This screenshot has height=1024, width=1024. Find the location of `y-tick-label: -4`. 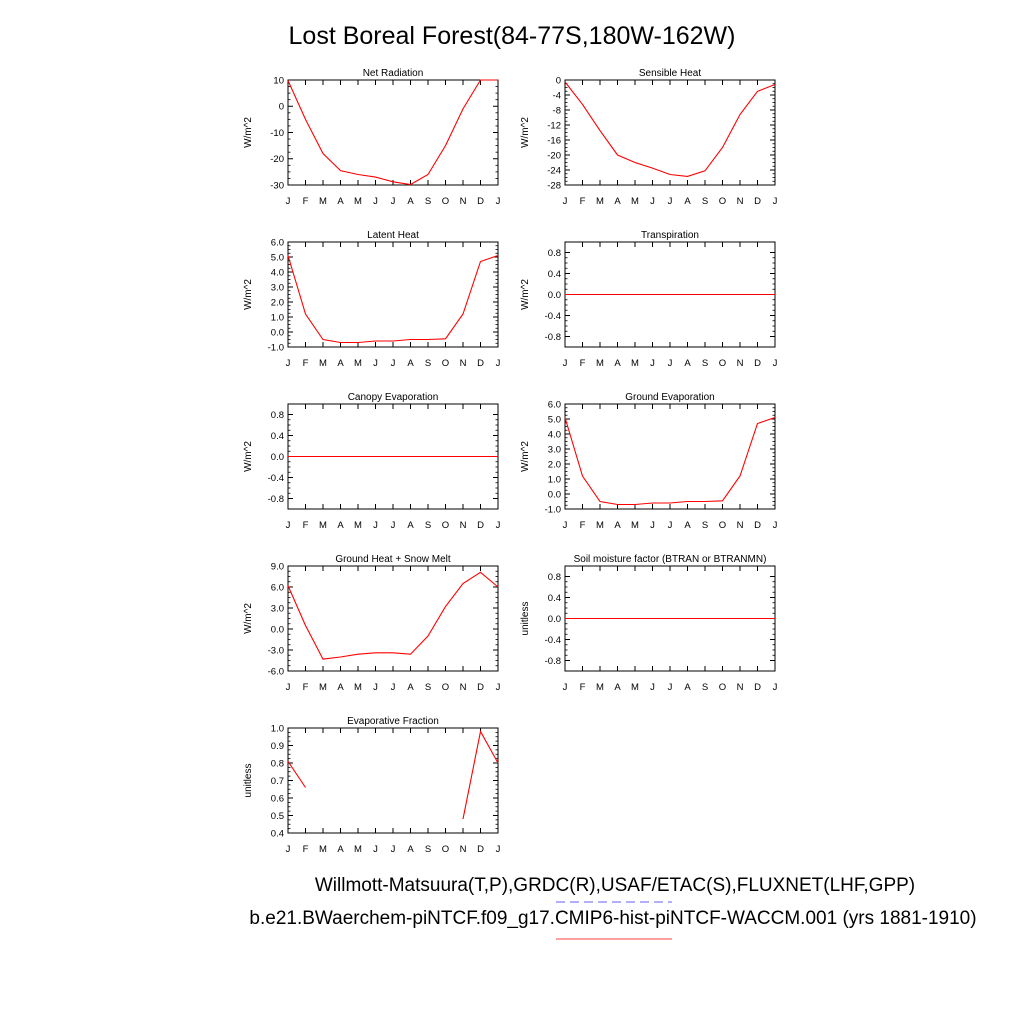

y-tick-label: -4 is located at coordinates (557, 95).